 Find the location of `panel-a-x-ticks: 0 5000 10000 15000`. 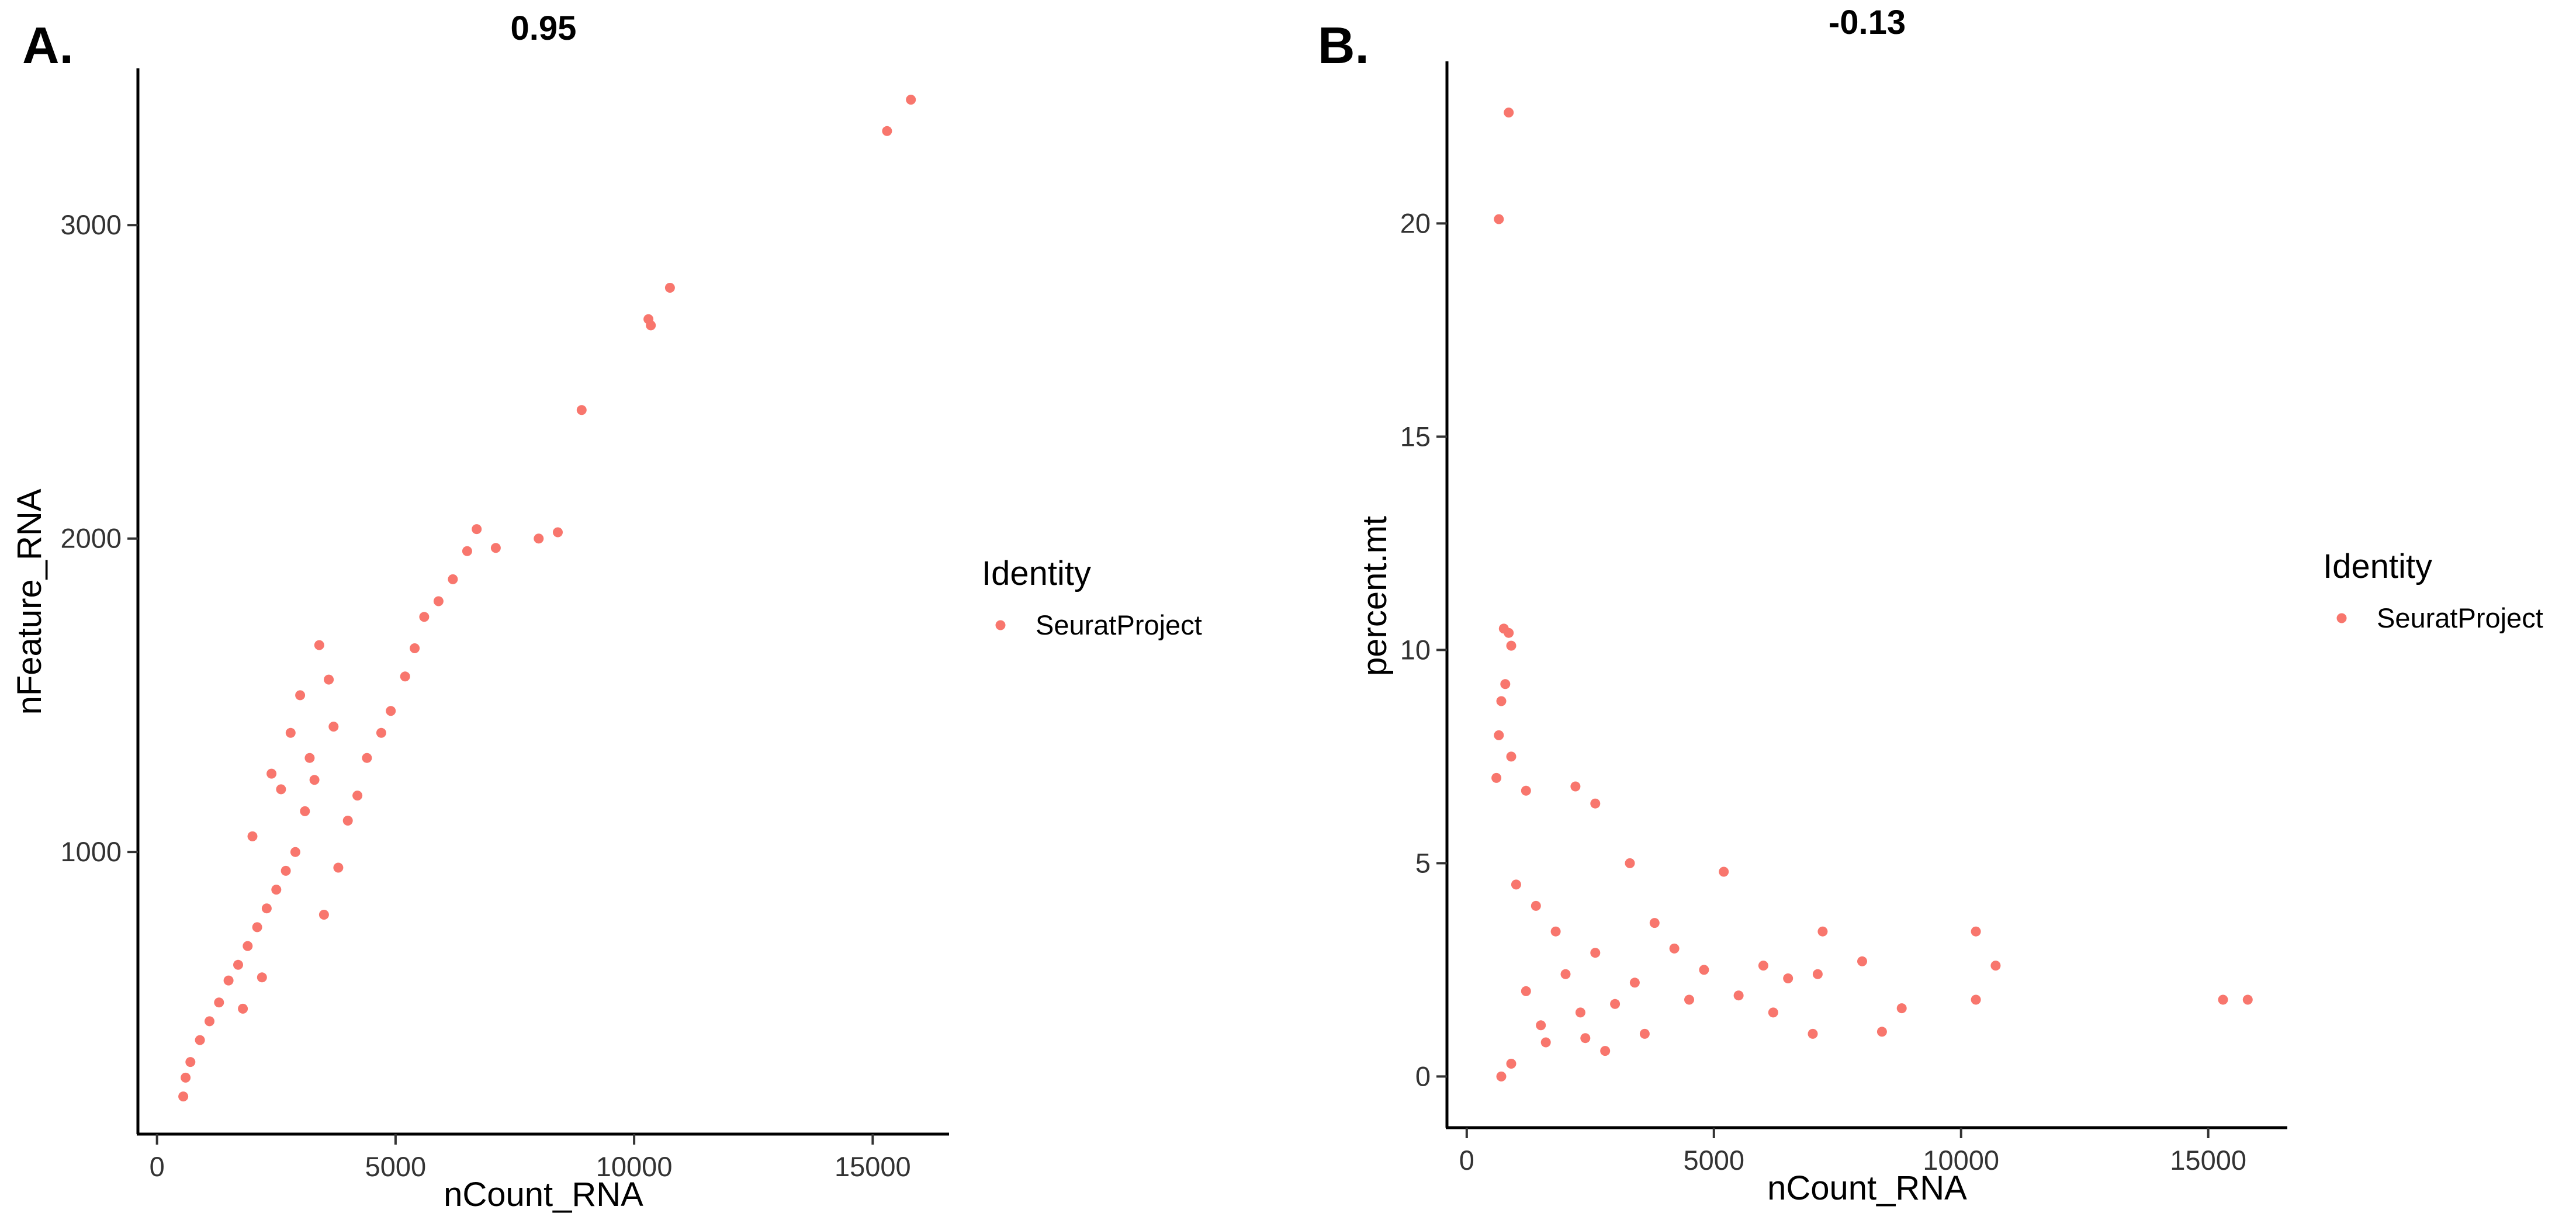

panel-a-x-ticks: 0 5000 10000 15000 is located at coordinates (531, 1158).